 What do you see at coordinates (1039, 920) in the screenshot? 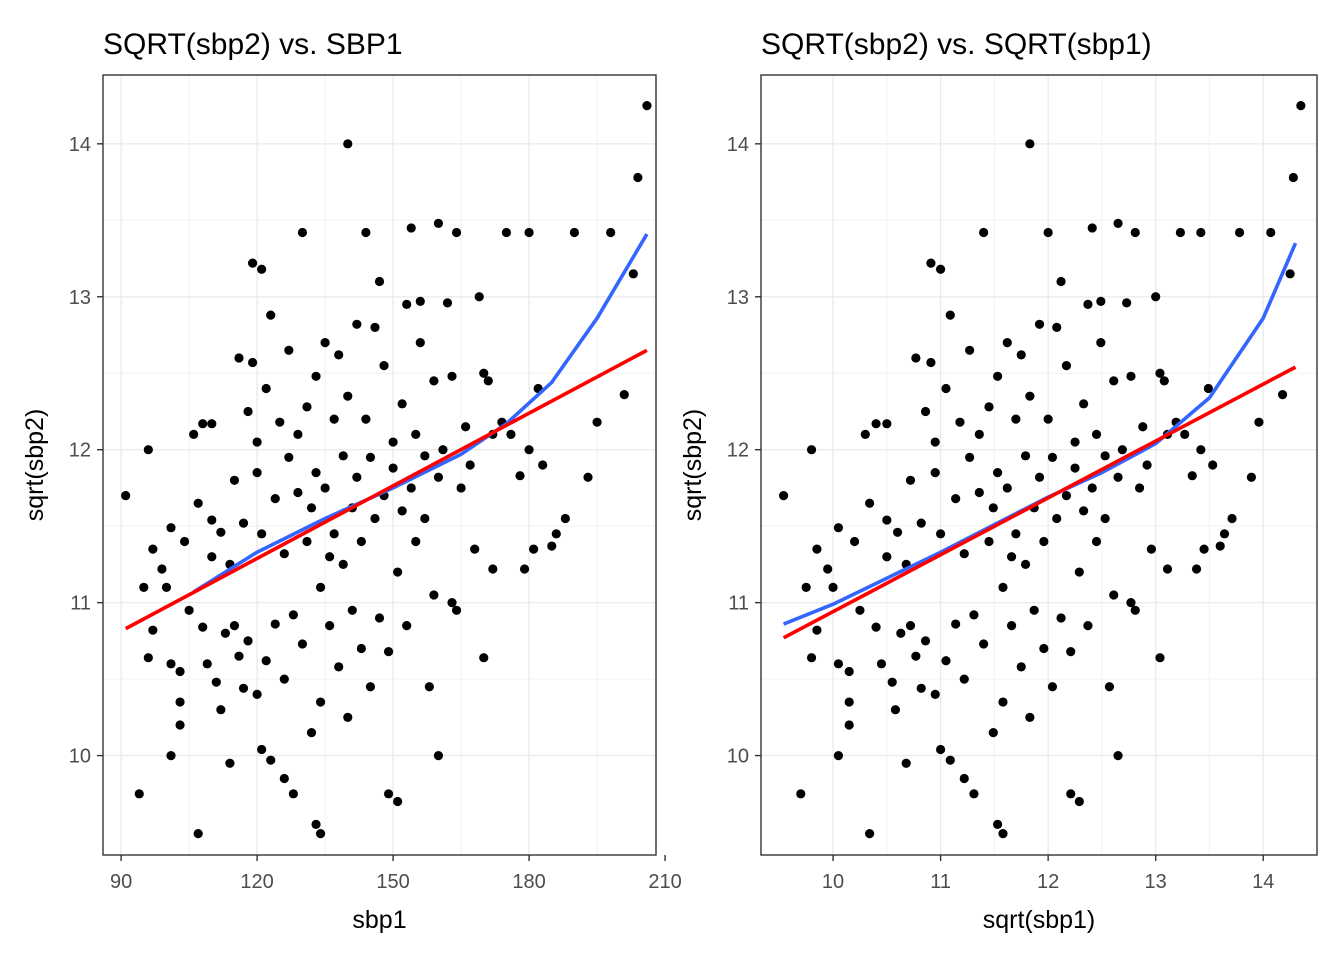
I see `right-x-axis-label: sqrt(sbp1)` at bounding box center [1039, 920].